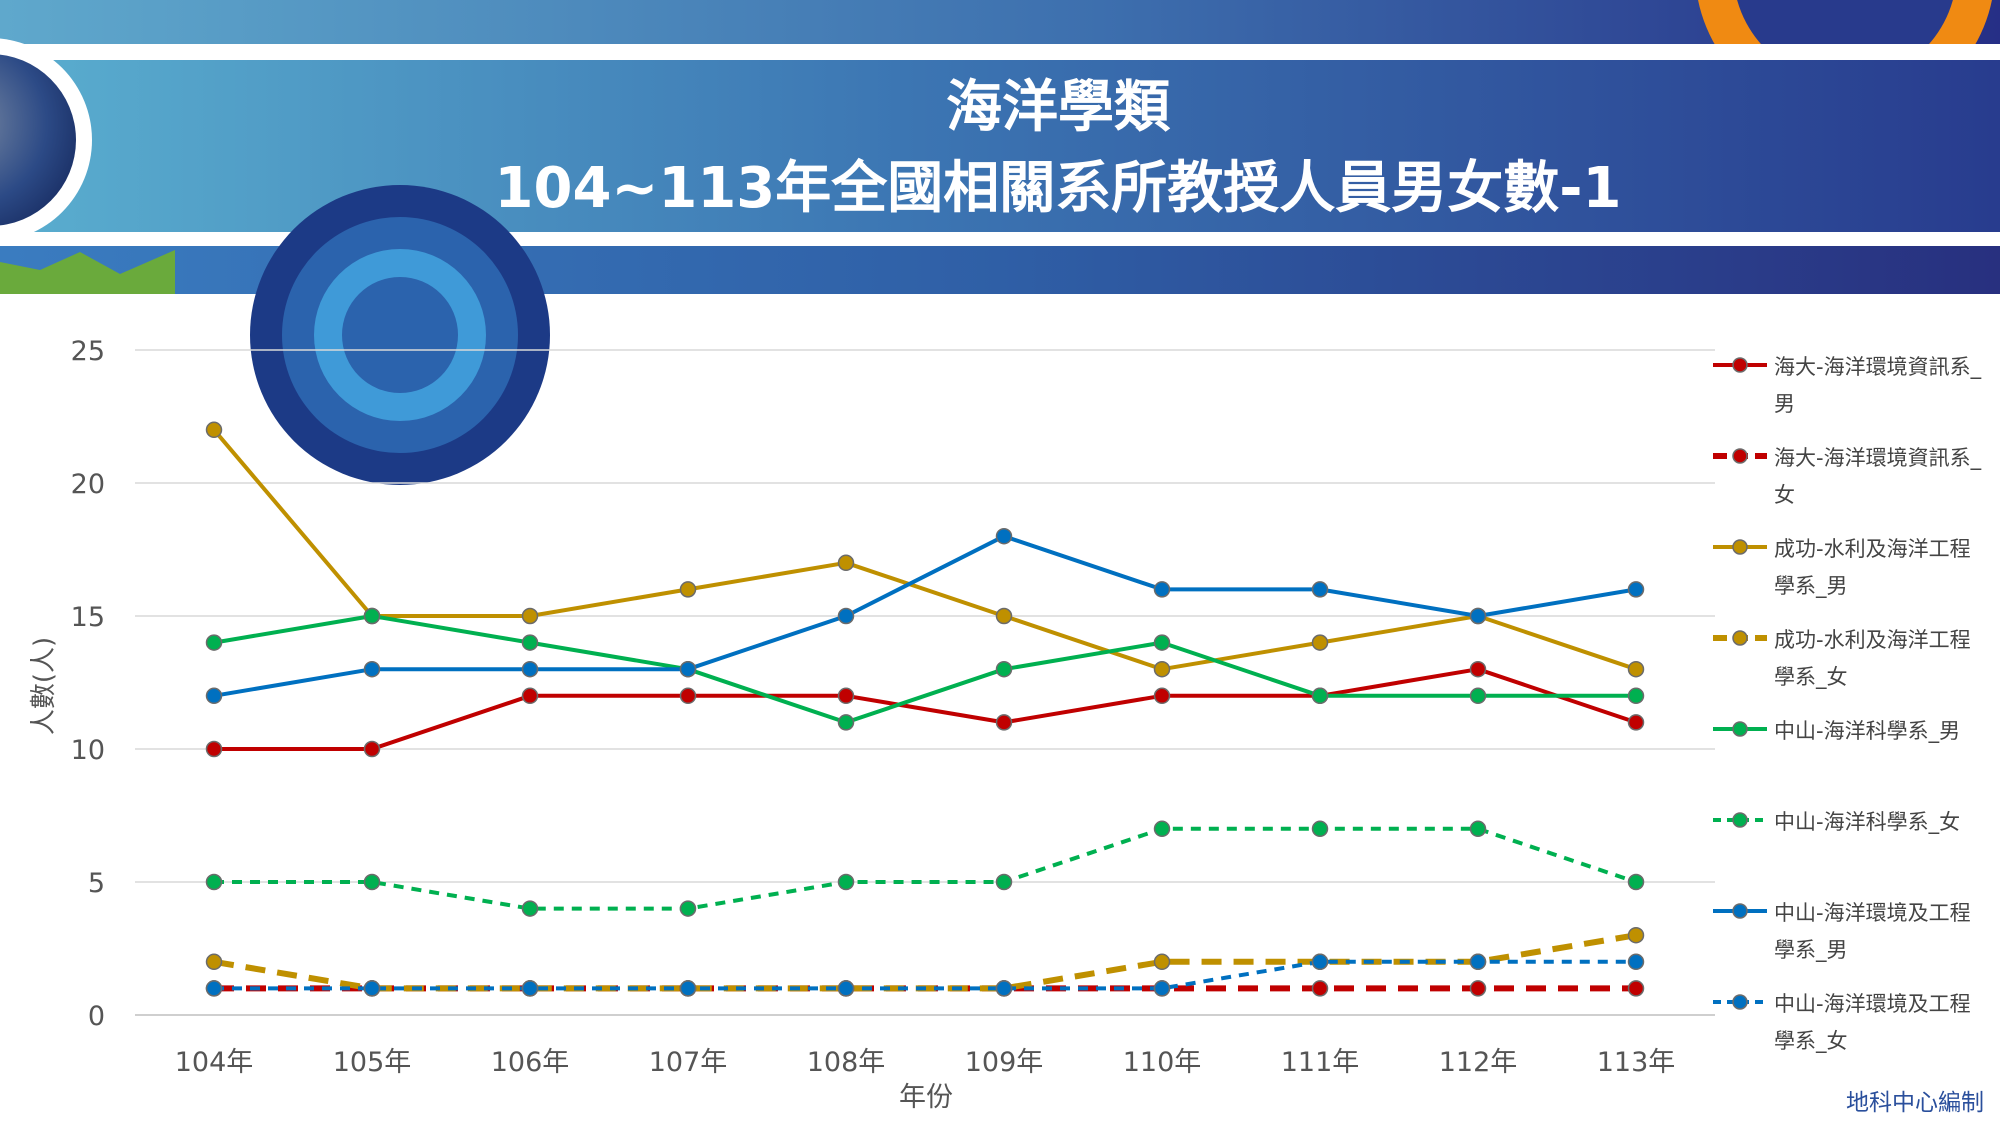  What do you see at coordinates (46, 140) in the screenshot?
I see `globe-icon` at bounding box center [46, 140].